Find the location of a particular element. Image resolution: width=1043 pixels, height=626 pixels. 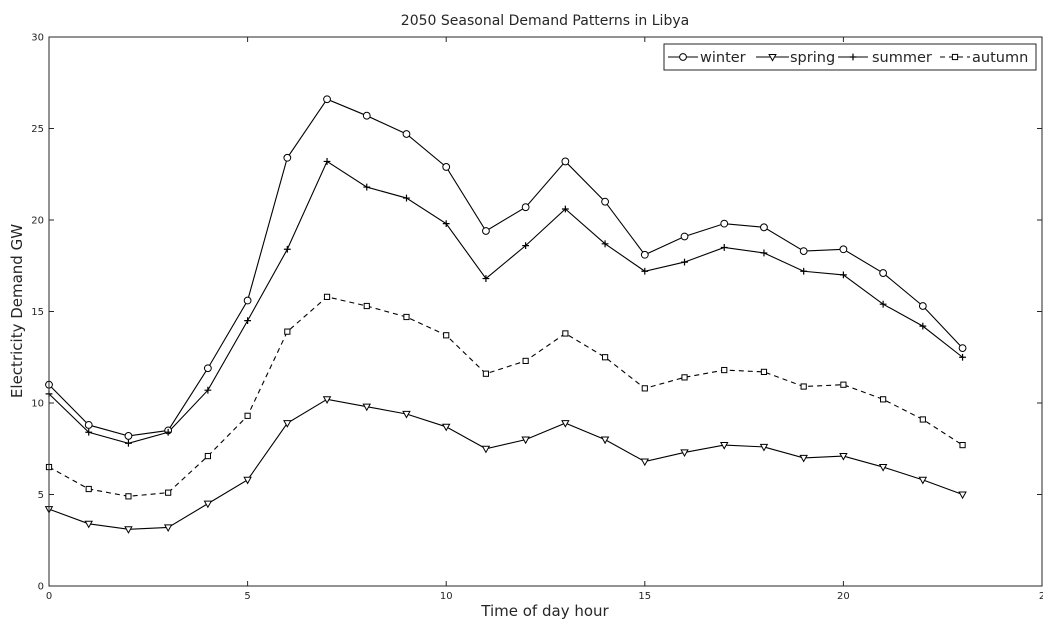

legend-marker-autumn is located at coordinates (955, 57).